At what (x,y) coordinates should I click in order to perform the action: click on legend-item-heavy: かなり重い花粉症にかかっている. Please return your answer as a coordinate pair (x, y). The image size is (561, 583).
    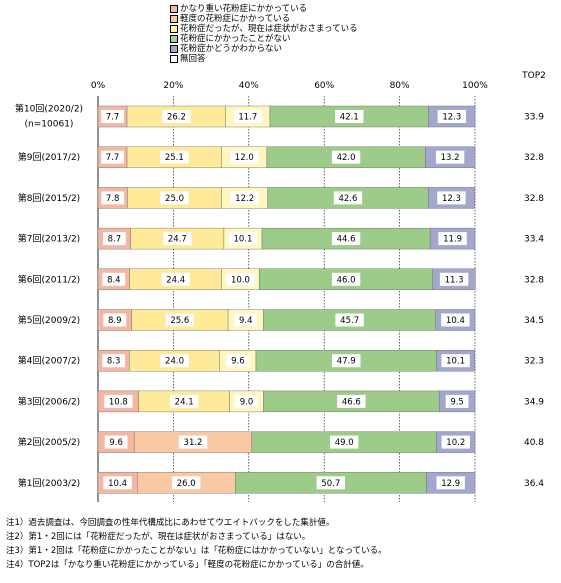
    Looking at the image, I should click on (264, 9).